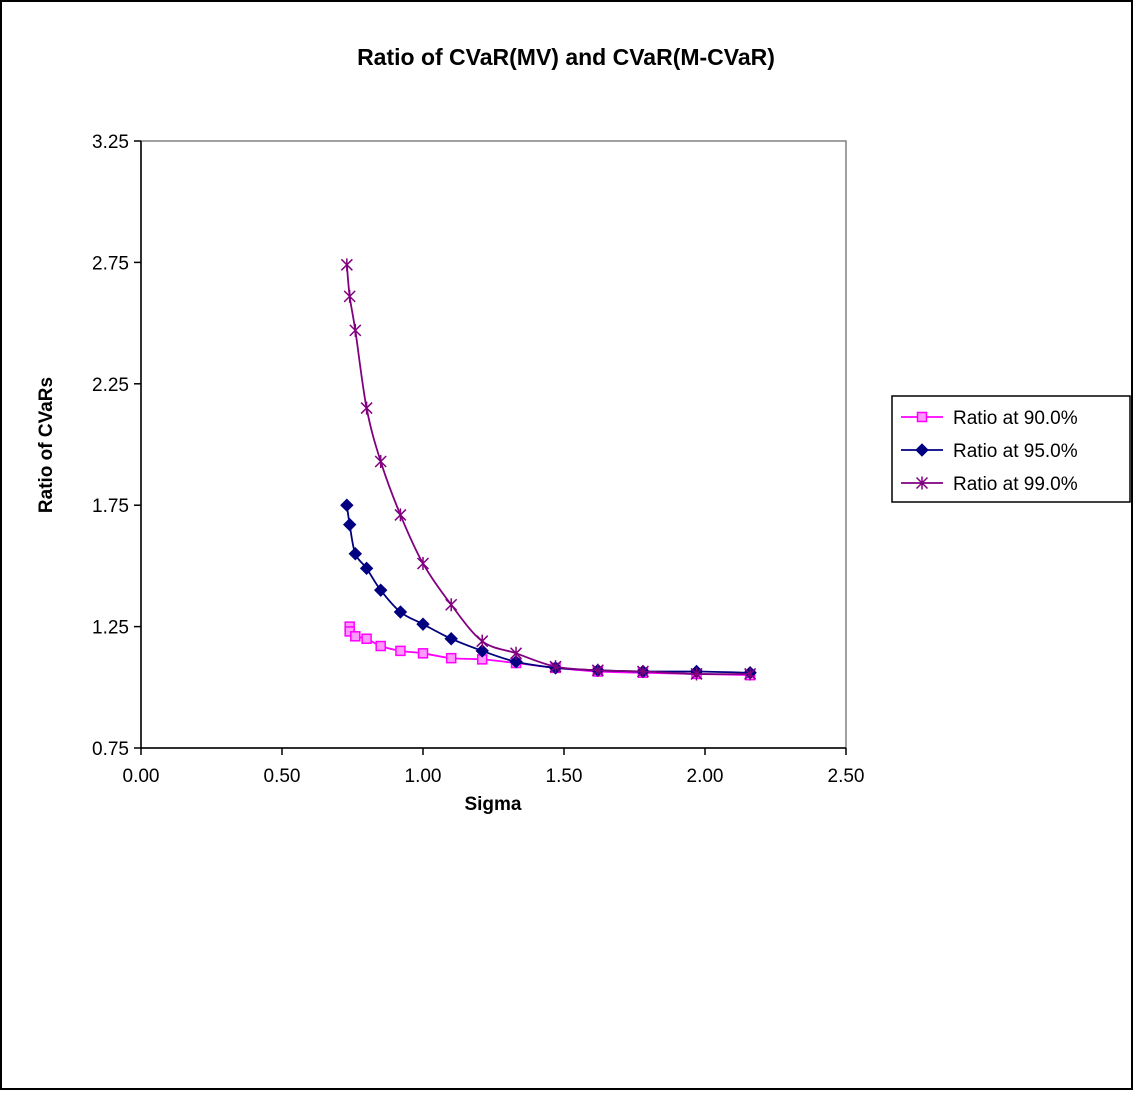 The width and height of the screenshot is (1133, 1095). What do you see at coordinates (110, 506) in the screenshot?
I see `y-tick-label: 1.75` at bounding box center [110, 506].